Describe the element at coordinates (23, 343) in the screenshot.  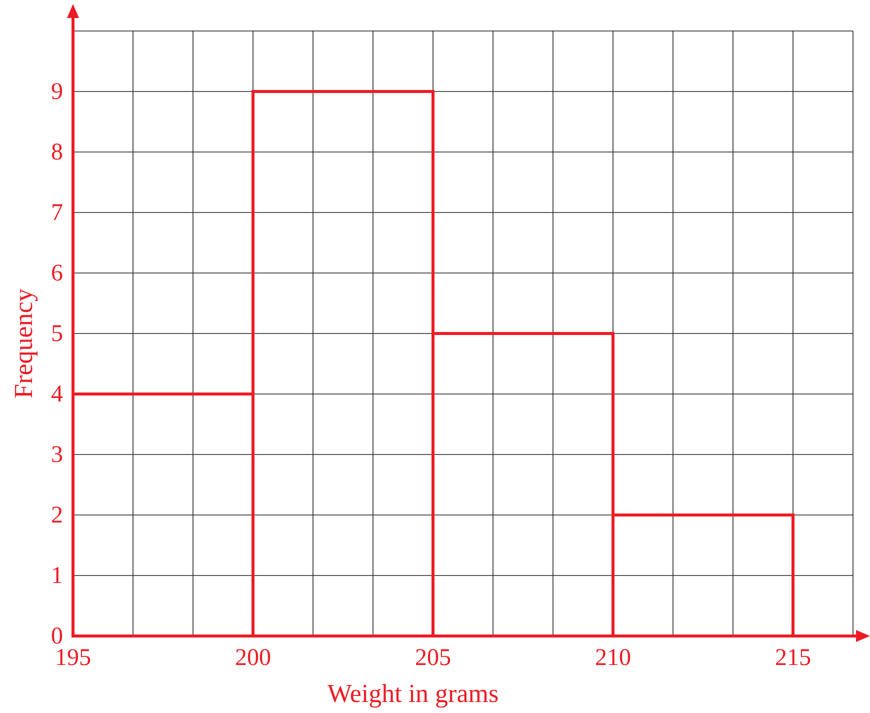
I see `y-axis-title: Frequency` at that location.